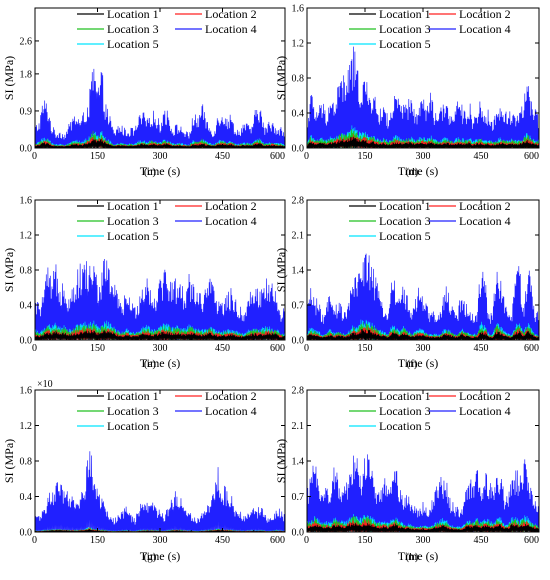  Describe the element at coordinates (150, 364) in the screenshot. I see `panel-label: (e)` at that location.